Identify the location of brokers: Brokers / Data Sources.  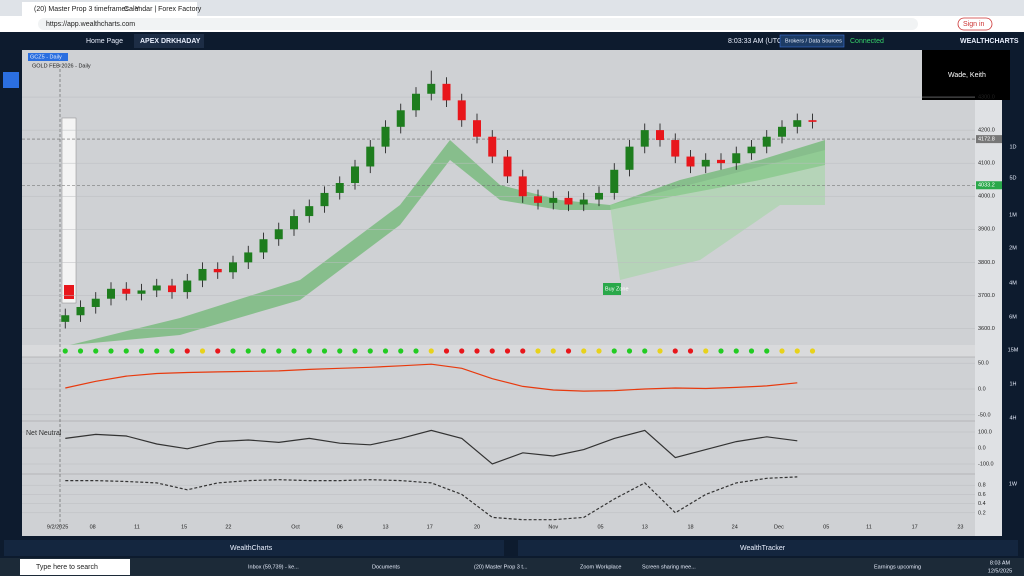
(813, 41).